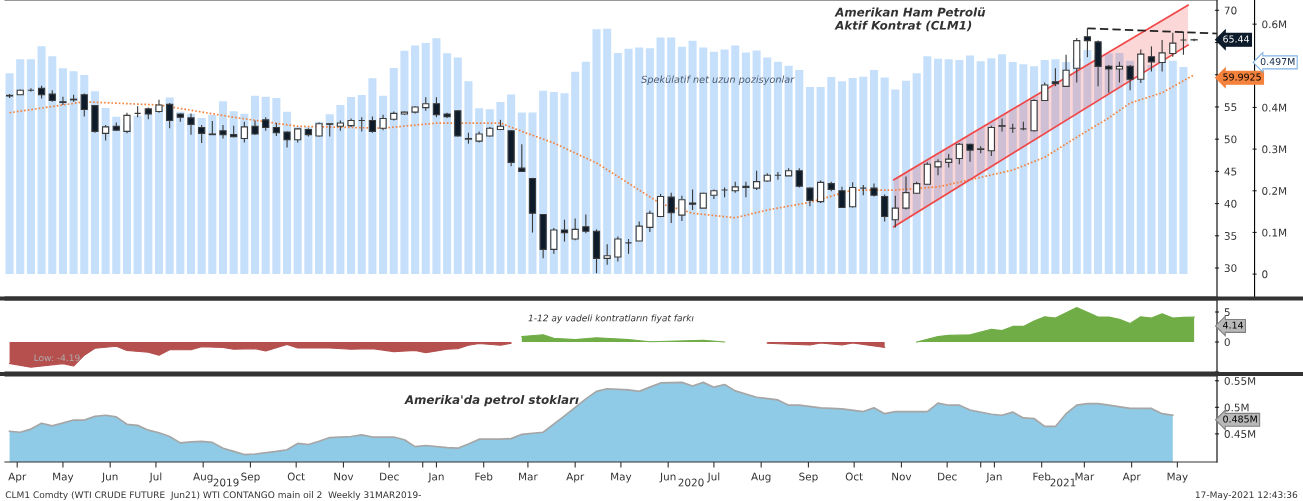 This screenshot has width=1303, height=501. Describe the element at coordinates (1227, 312) in the screenshot. I see `y-tick-label: 5` at that location.